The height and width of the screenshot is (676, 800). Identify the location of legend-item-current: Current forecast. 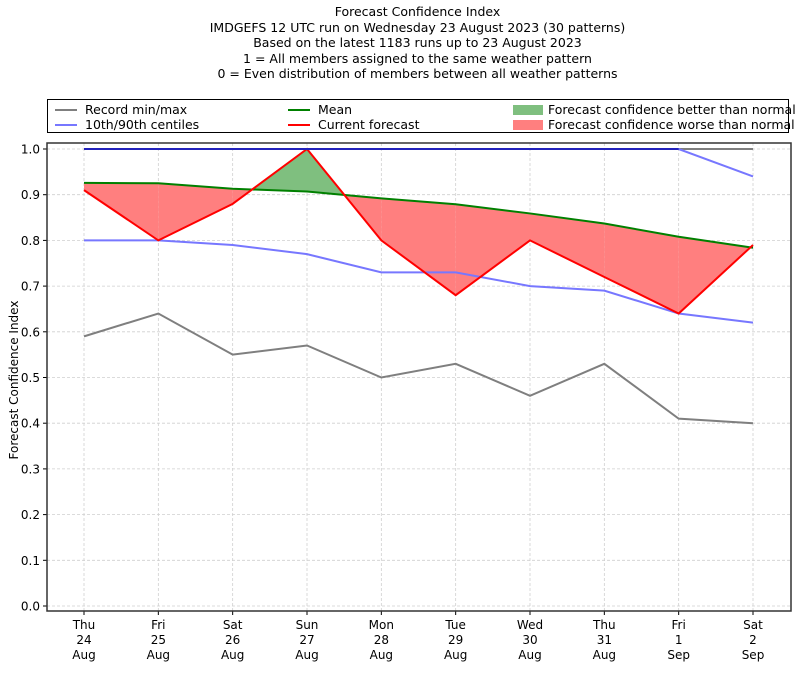
(353, 124).